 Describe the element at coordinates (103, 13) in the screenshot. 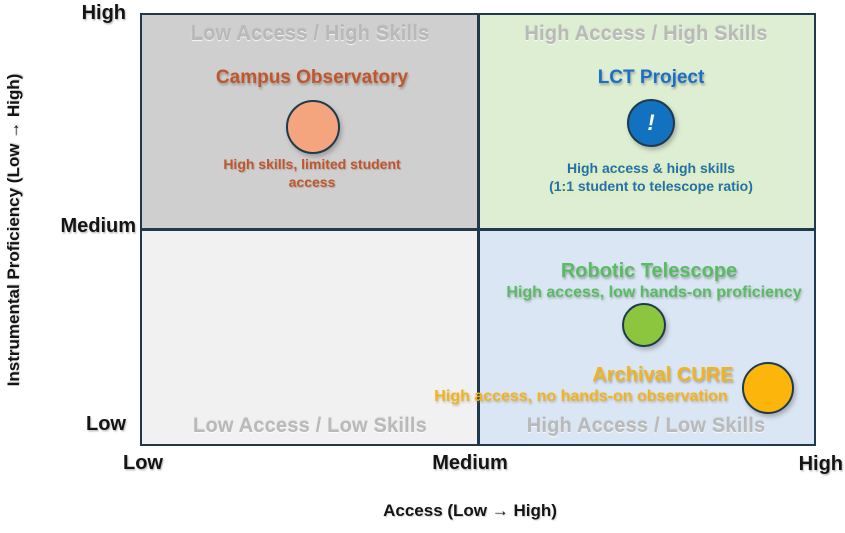

I see `y-tick-high: High` at that location.